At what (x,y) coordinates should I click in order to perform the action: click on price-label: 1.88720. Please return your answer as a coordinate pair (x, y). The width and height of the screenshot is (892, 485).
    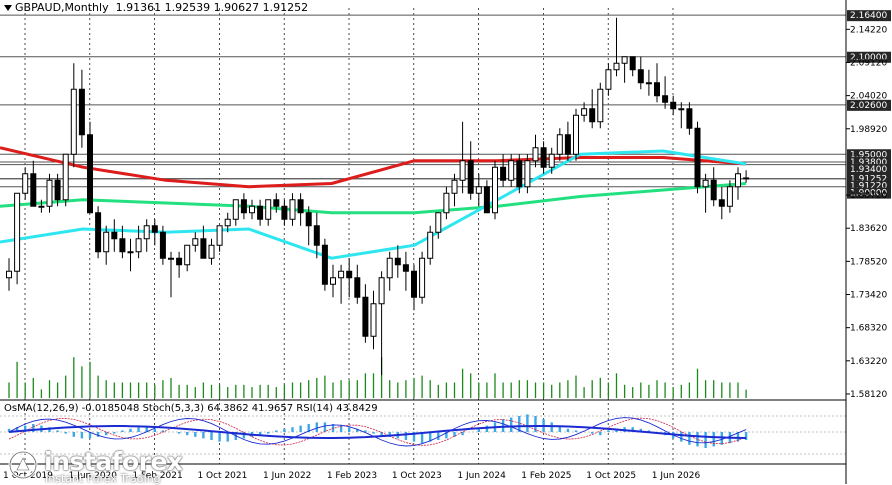
    Looking at the image, I should click on (868, 196).